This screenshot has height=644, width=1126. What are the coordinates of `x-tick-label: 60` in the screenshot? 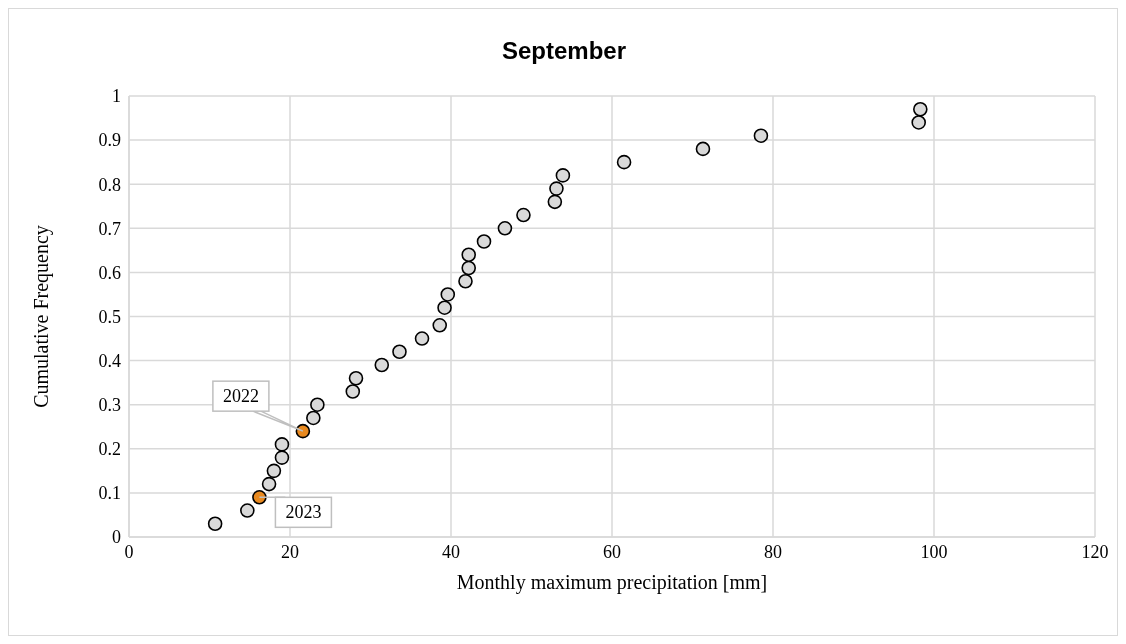 It's located at (612, 551).